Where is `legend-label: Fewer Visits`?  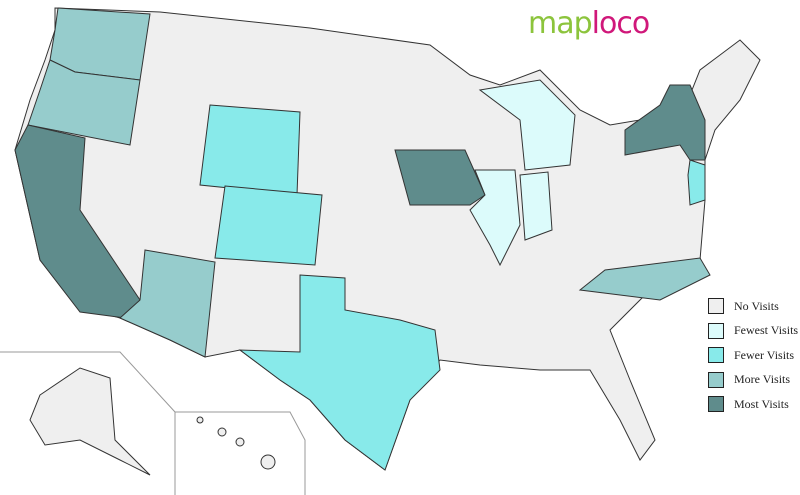 legend-label: Fewer Visits is located at coordinates (764, 354).